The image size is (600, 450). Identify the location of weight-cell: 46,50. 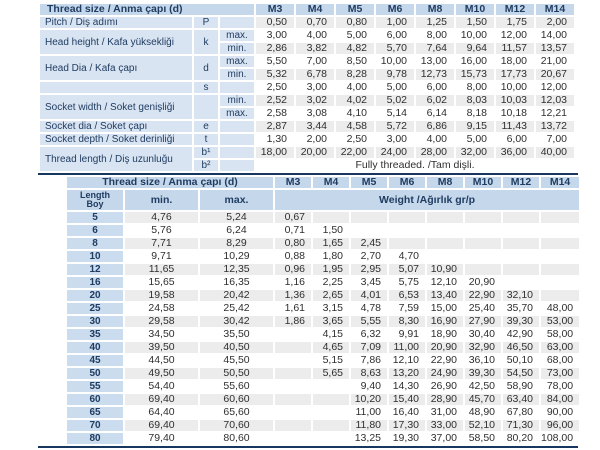
(521, 347).